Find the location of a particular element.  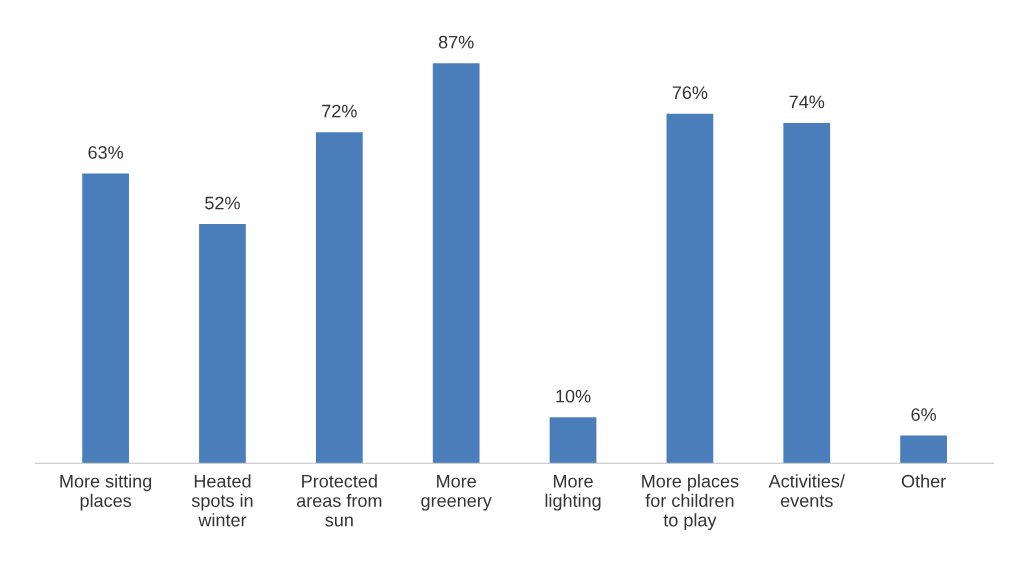

x-tick-label: Activities/ events is located at coordinates (806, 491).